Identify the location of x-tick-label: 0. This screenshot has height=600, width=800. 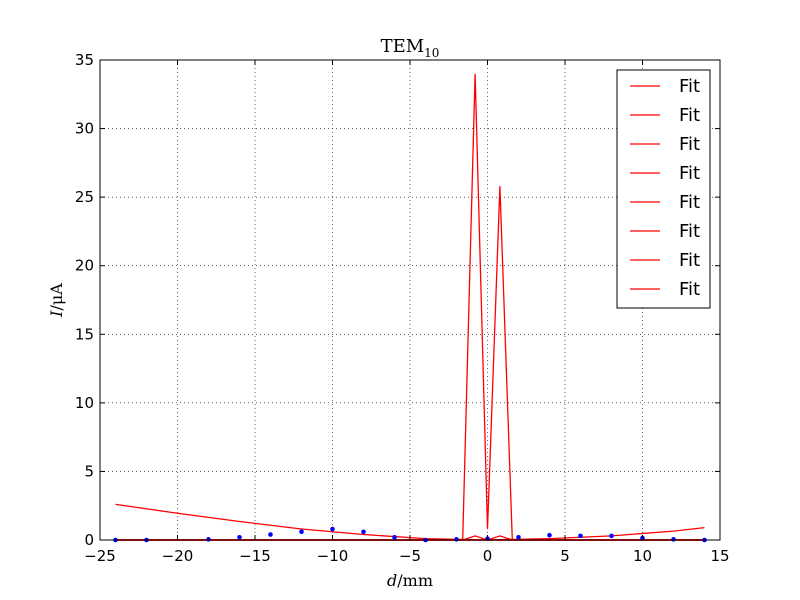
(488, 556).